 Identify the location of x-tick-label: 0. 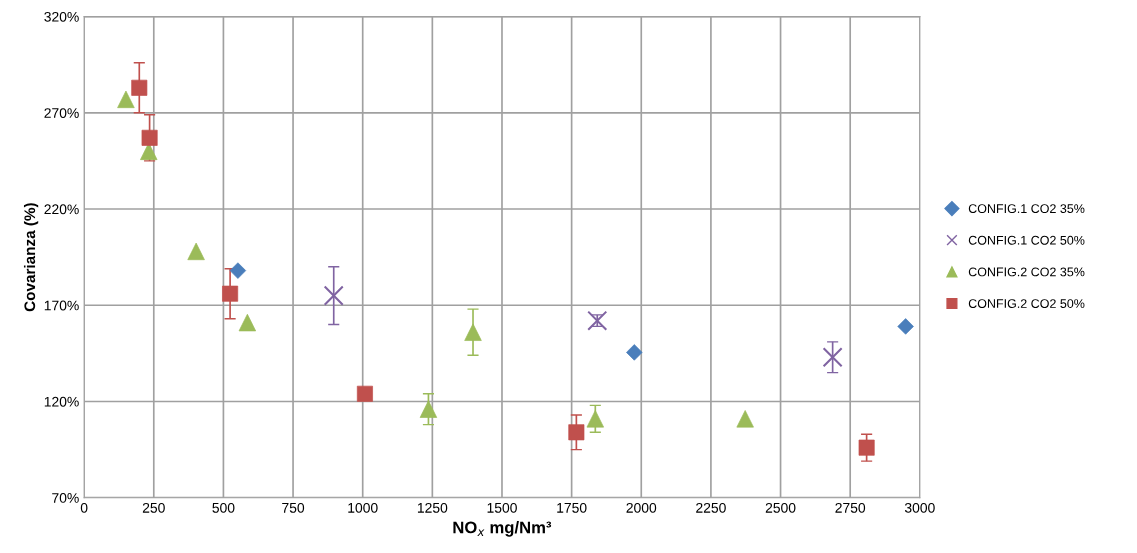
(84, 507).